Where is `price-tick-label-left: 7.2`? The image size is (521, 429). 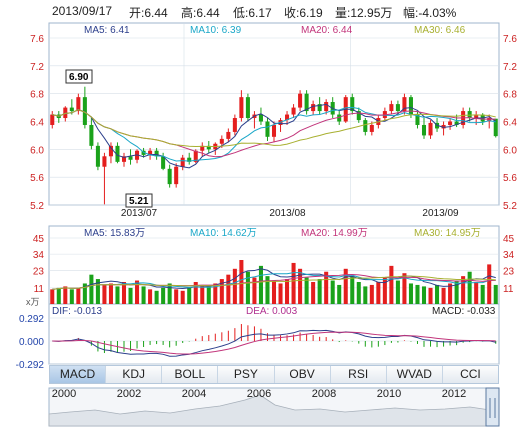
price-tick-label-left: 7.2 is located at coordinates (37, 67).